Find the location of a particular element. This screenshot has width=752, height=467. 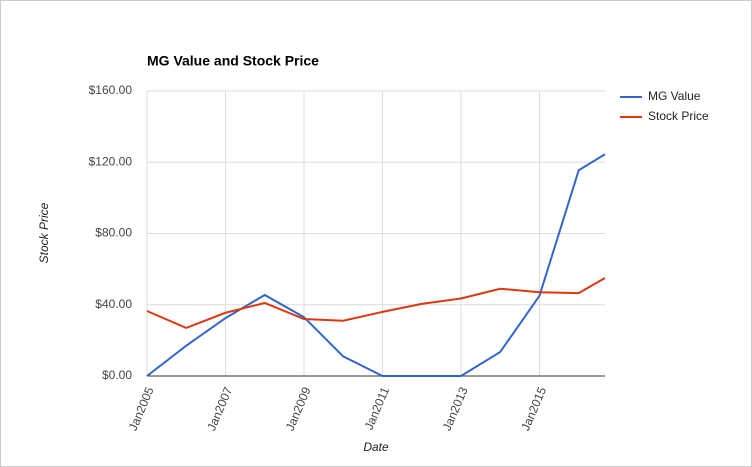

legend-label: Stock Price is located at coordinates (678, 116).